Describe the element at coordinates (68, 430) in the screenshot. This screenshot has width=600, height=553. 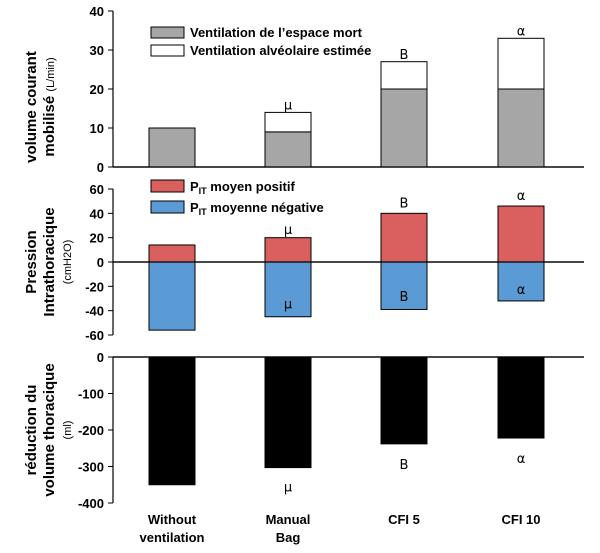
I see `y-axis-unit: (ml)` at that location.